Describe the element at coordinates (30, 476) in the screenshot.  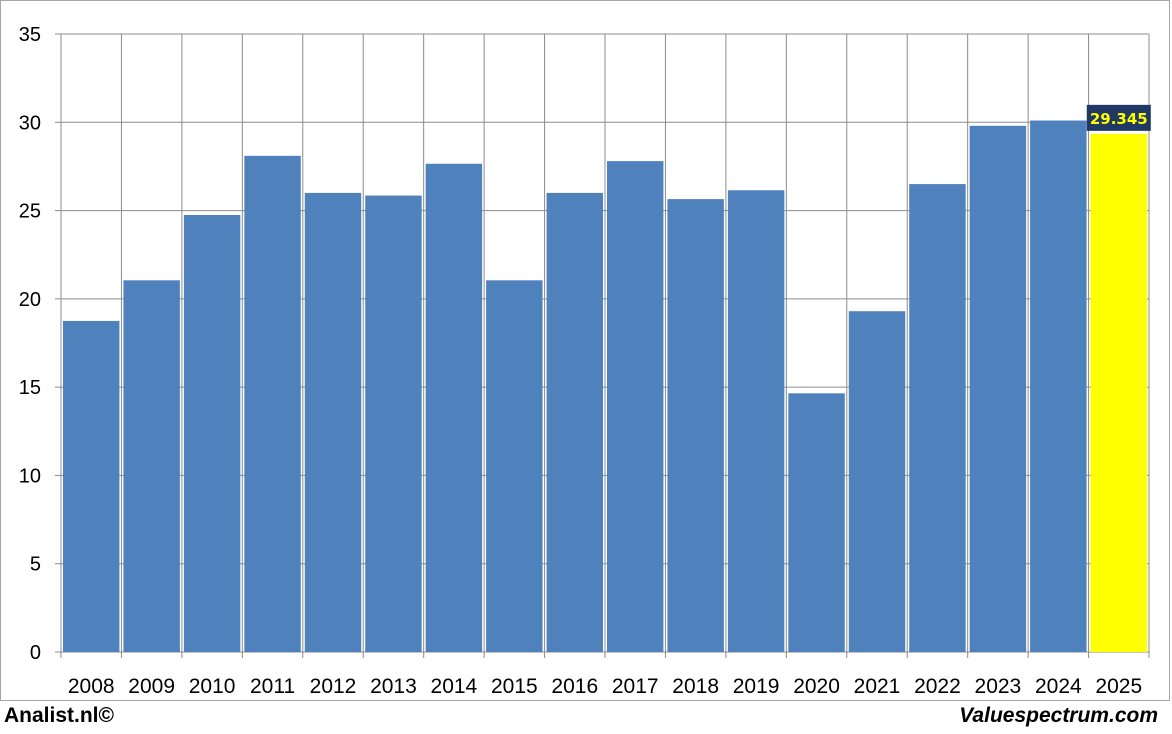
I see `y-tick-label-10: 10` at that location.